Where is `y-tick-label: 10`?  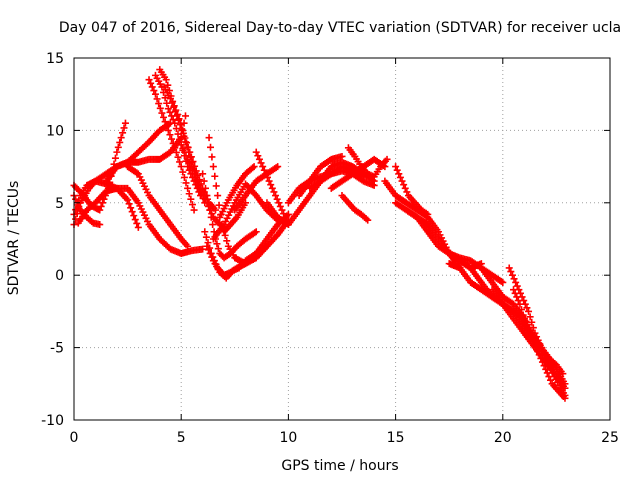 y-tick-label: 10 is located at coordinates (55, 131).